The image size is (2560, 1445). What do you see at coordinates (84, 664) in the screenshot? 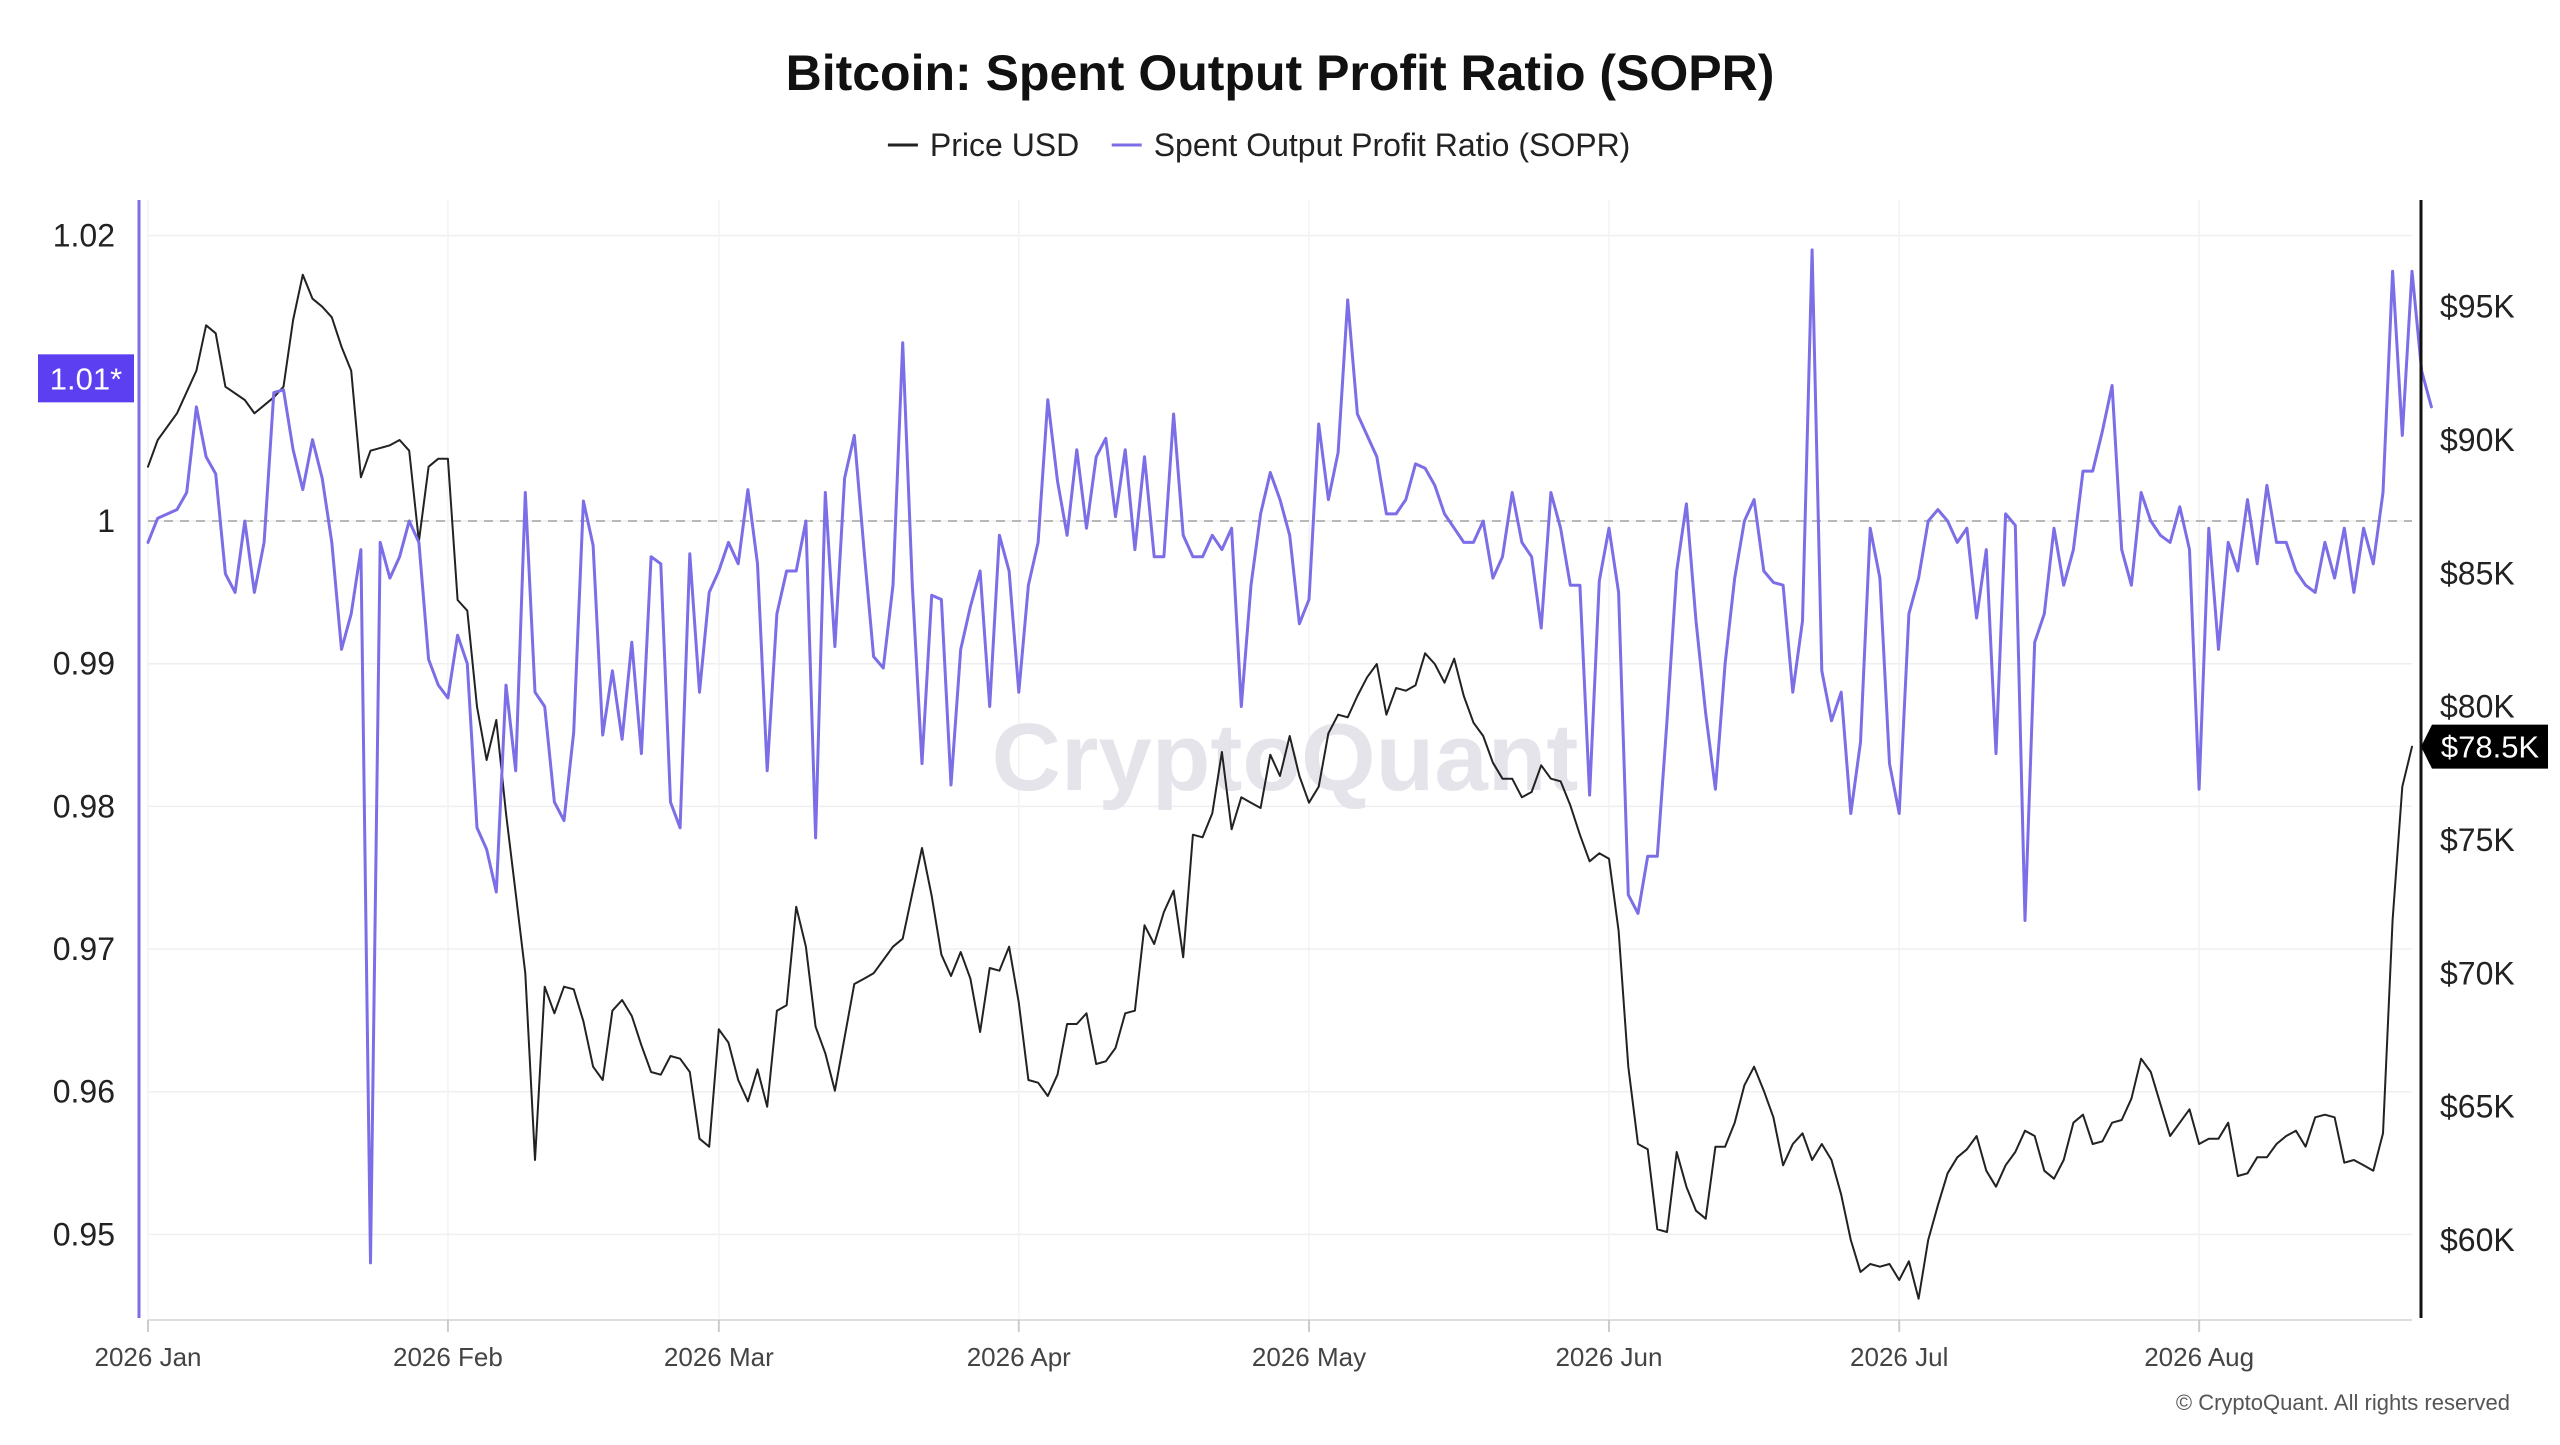
I see `y-left-tick-label: 0.99` at bounding box center [84, 664].